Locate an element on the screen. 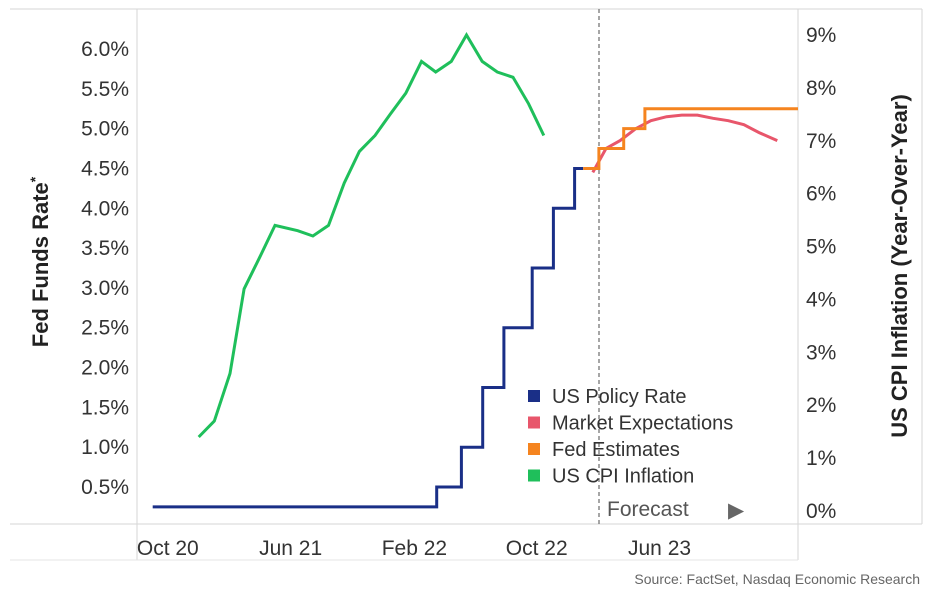  left-tick-label: 6.0% is located at coordinates (105, 49).